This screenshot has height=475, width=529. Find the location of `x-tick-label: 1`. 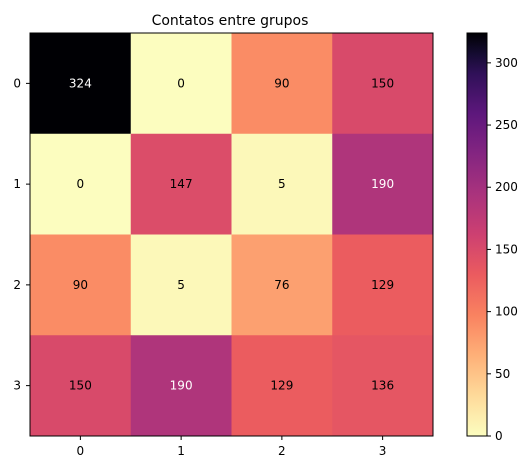

x-tick-label: 1 is located at coordinates (181, 451).